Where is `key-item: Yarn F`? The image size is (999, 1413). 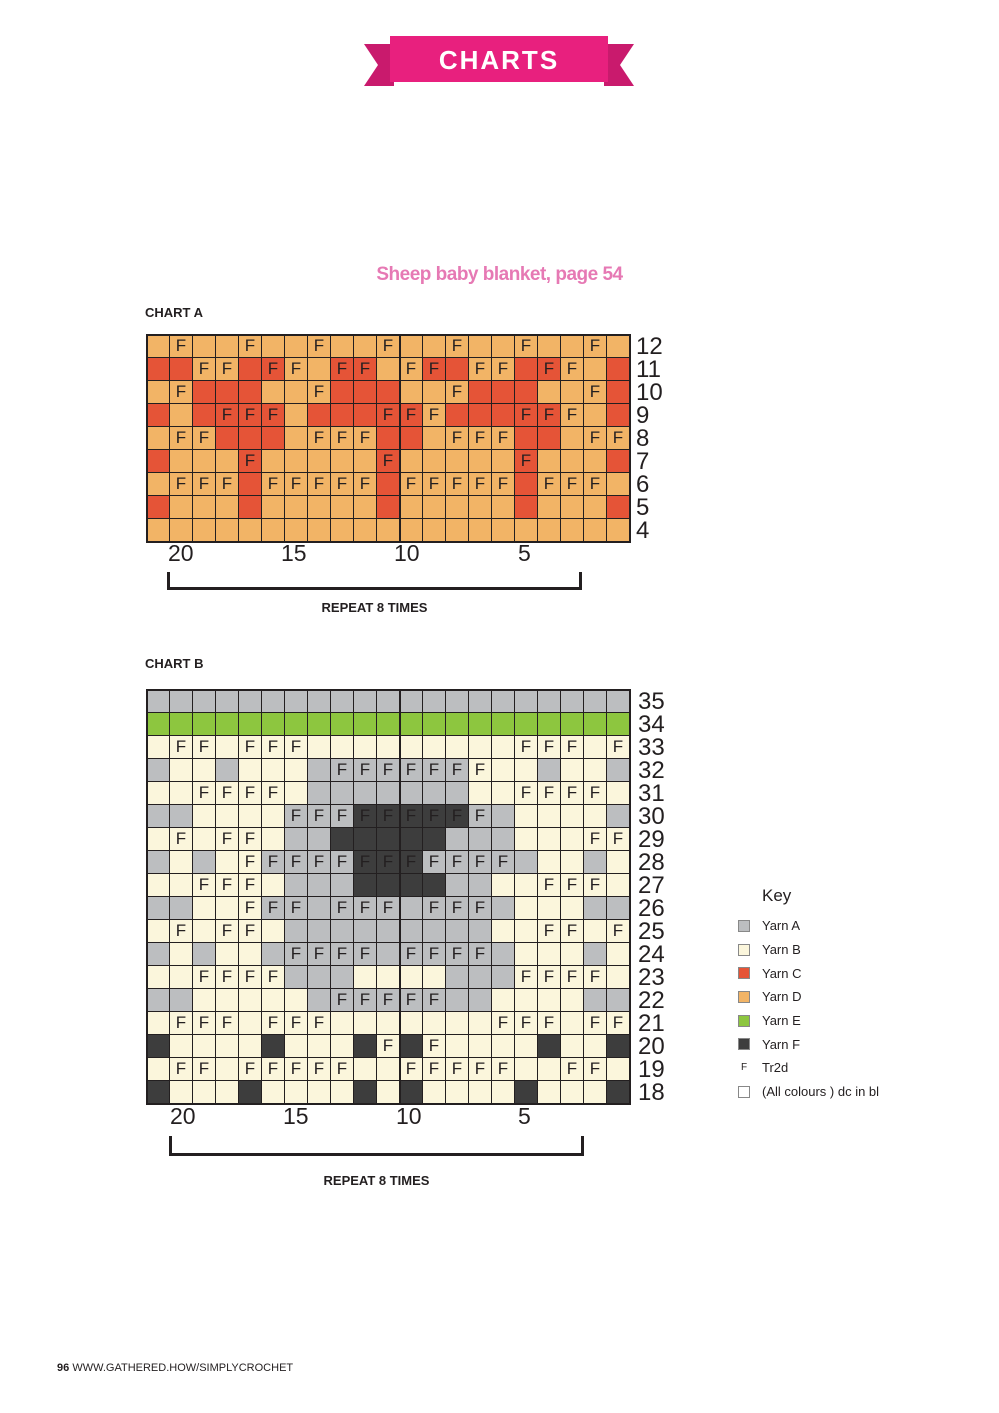
key-item: Yarn F is located at coordinates (808, 1044).